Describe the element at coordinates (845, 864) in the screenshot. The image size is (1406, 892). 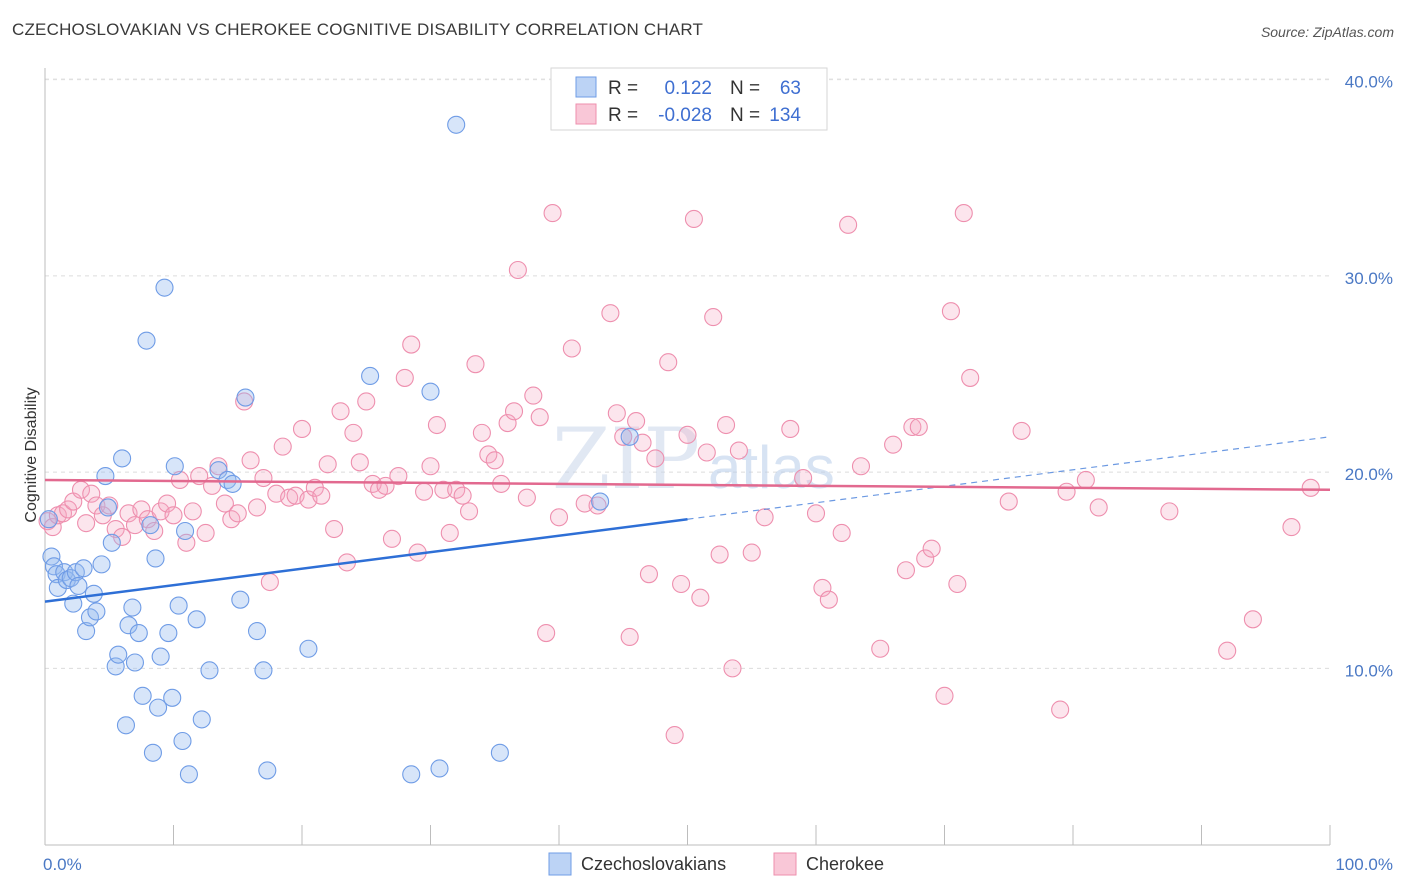
I see `bottom-legend-label-2: Cherokee` at that location.